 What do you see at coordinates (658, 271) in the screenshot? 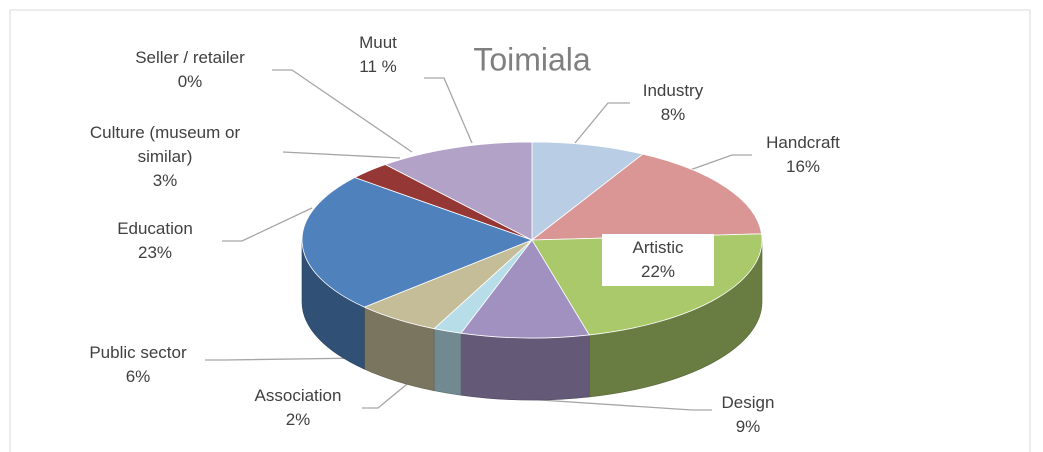
I see `value-label: 22%` at bounding box center [658, 271].